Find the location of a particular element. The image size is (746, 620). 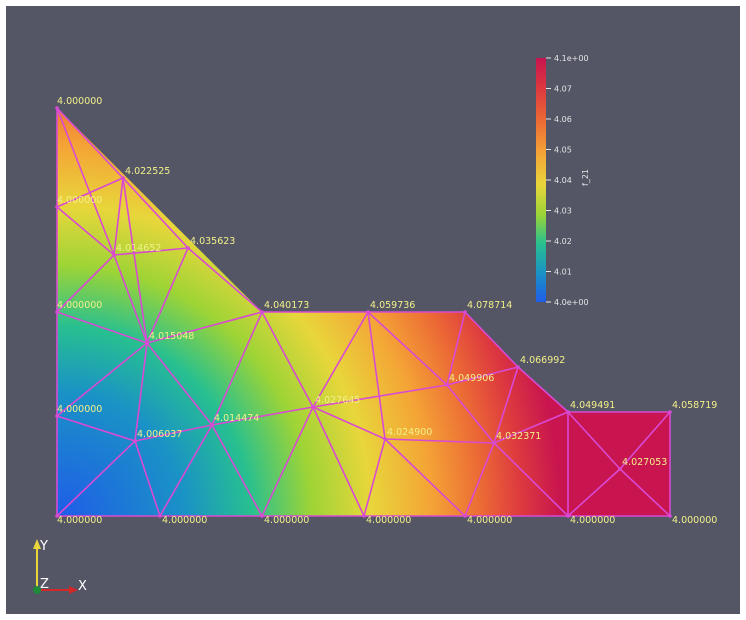

colorbar-tick-label: 4.02 is located at coordinates (563, 241).